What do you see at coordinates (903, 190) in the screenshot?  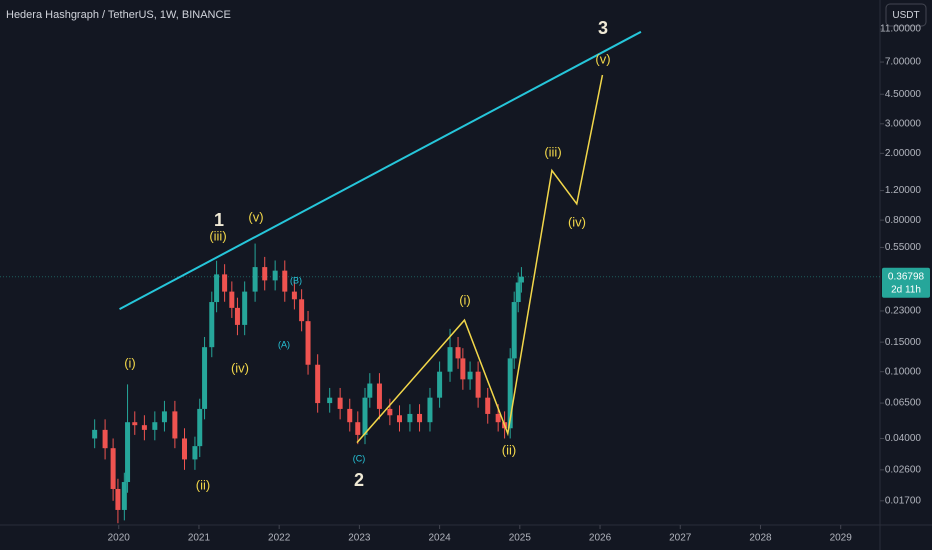 I see `y-tick-label: 1.20000` at bounding box center [903, 190].